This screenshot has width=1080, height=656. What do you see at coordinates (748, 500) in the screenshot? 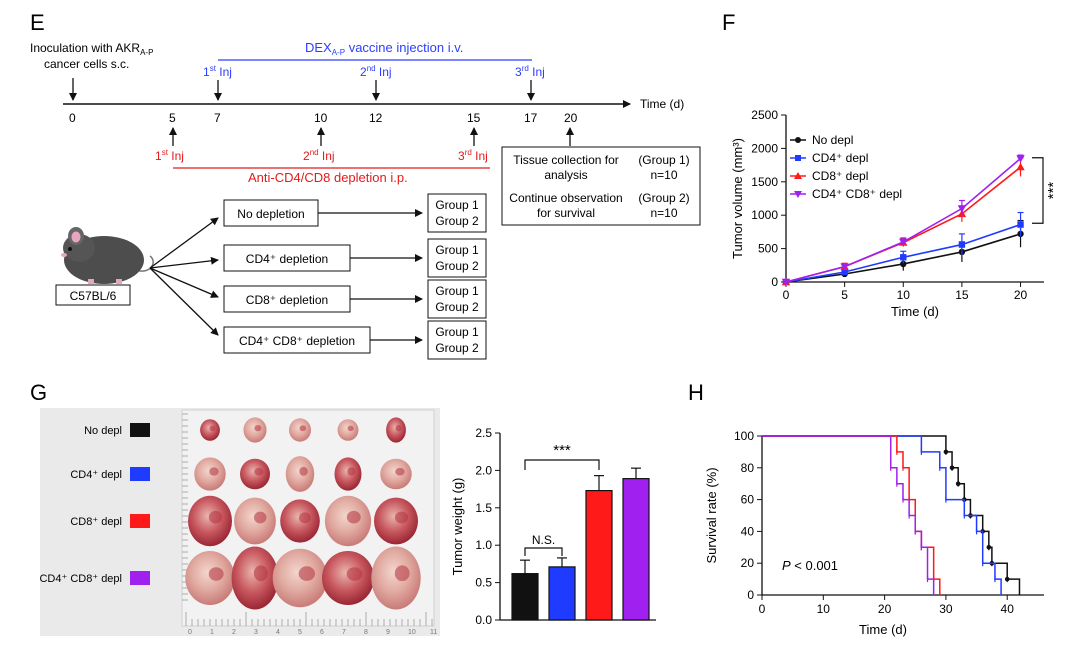
I see `y-tick-label: 60` at bounding box center [748, 500].